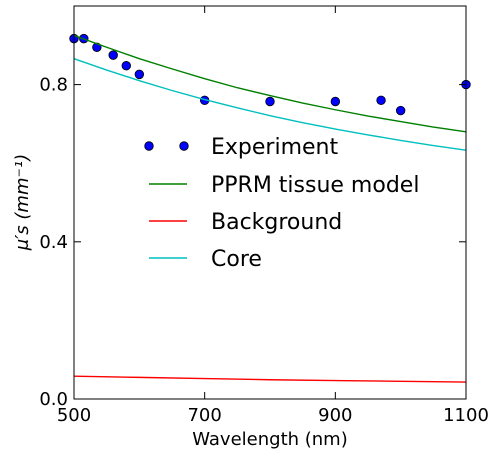  What do you see at coordinates (274, 147) in the screenshot?
I see `legend-label-0: Experiment` at bounding box center [274, 147].